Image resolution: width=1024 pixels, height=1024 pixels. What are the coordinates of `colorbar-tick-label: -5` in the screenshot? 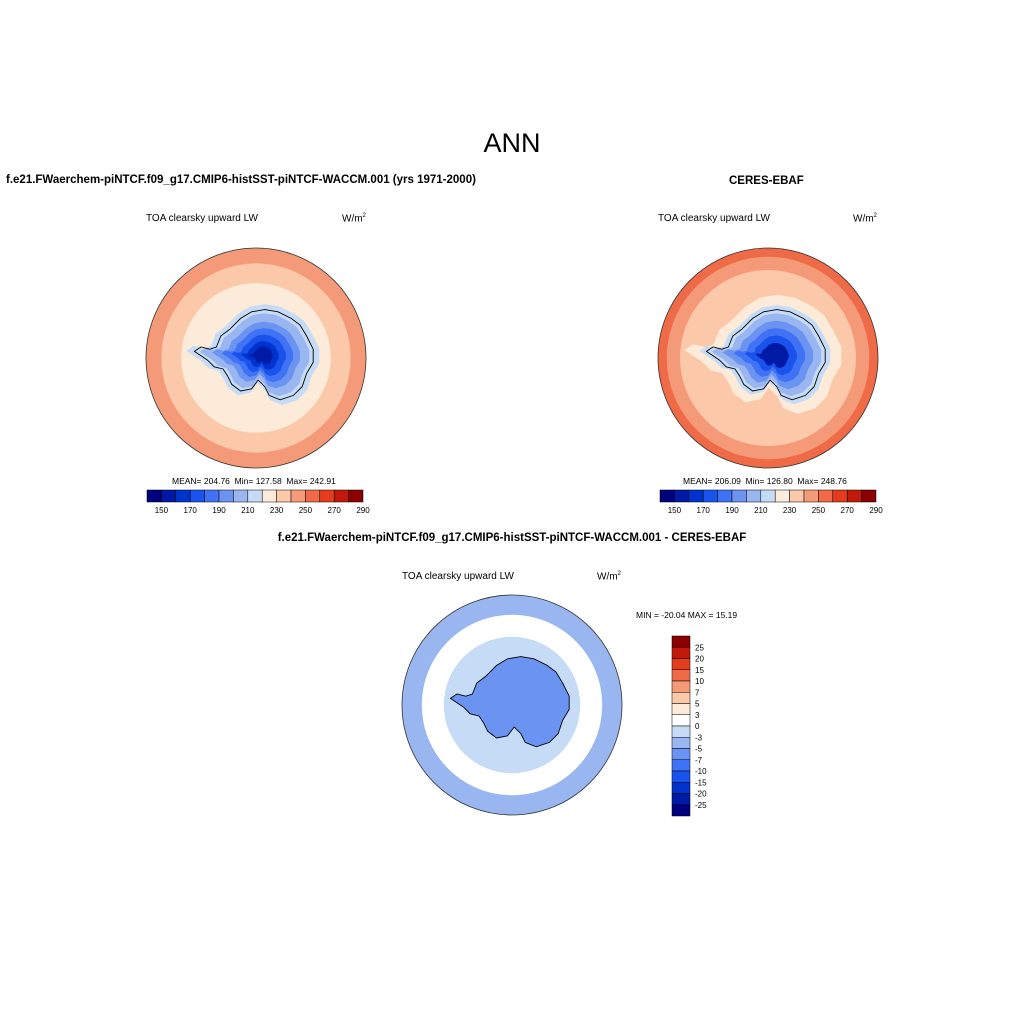 It's located at (699, 749).